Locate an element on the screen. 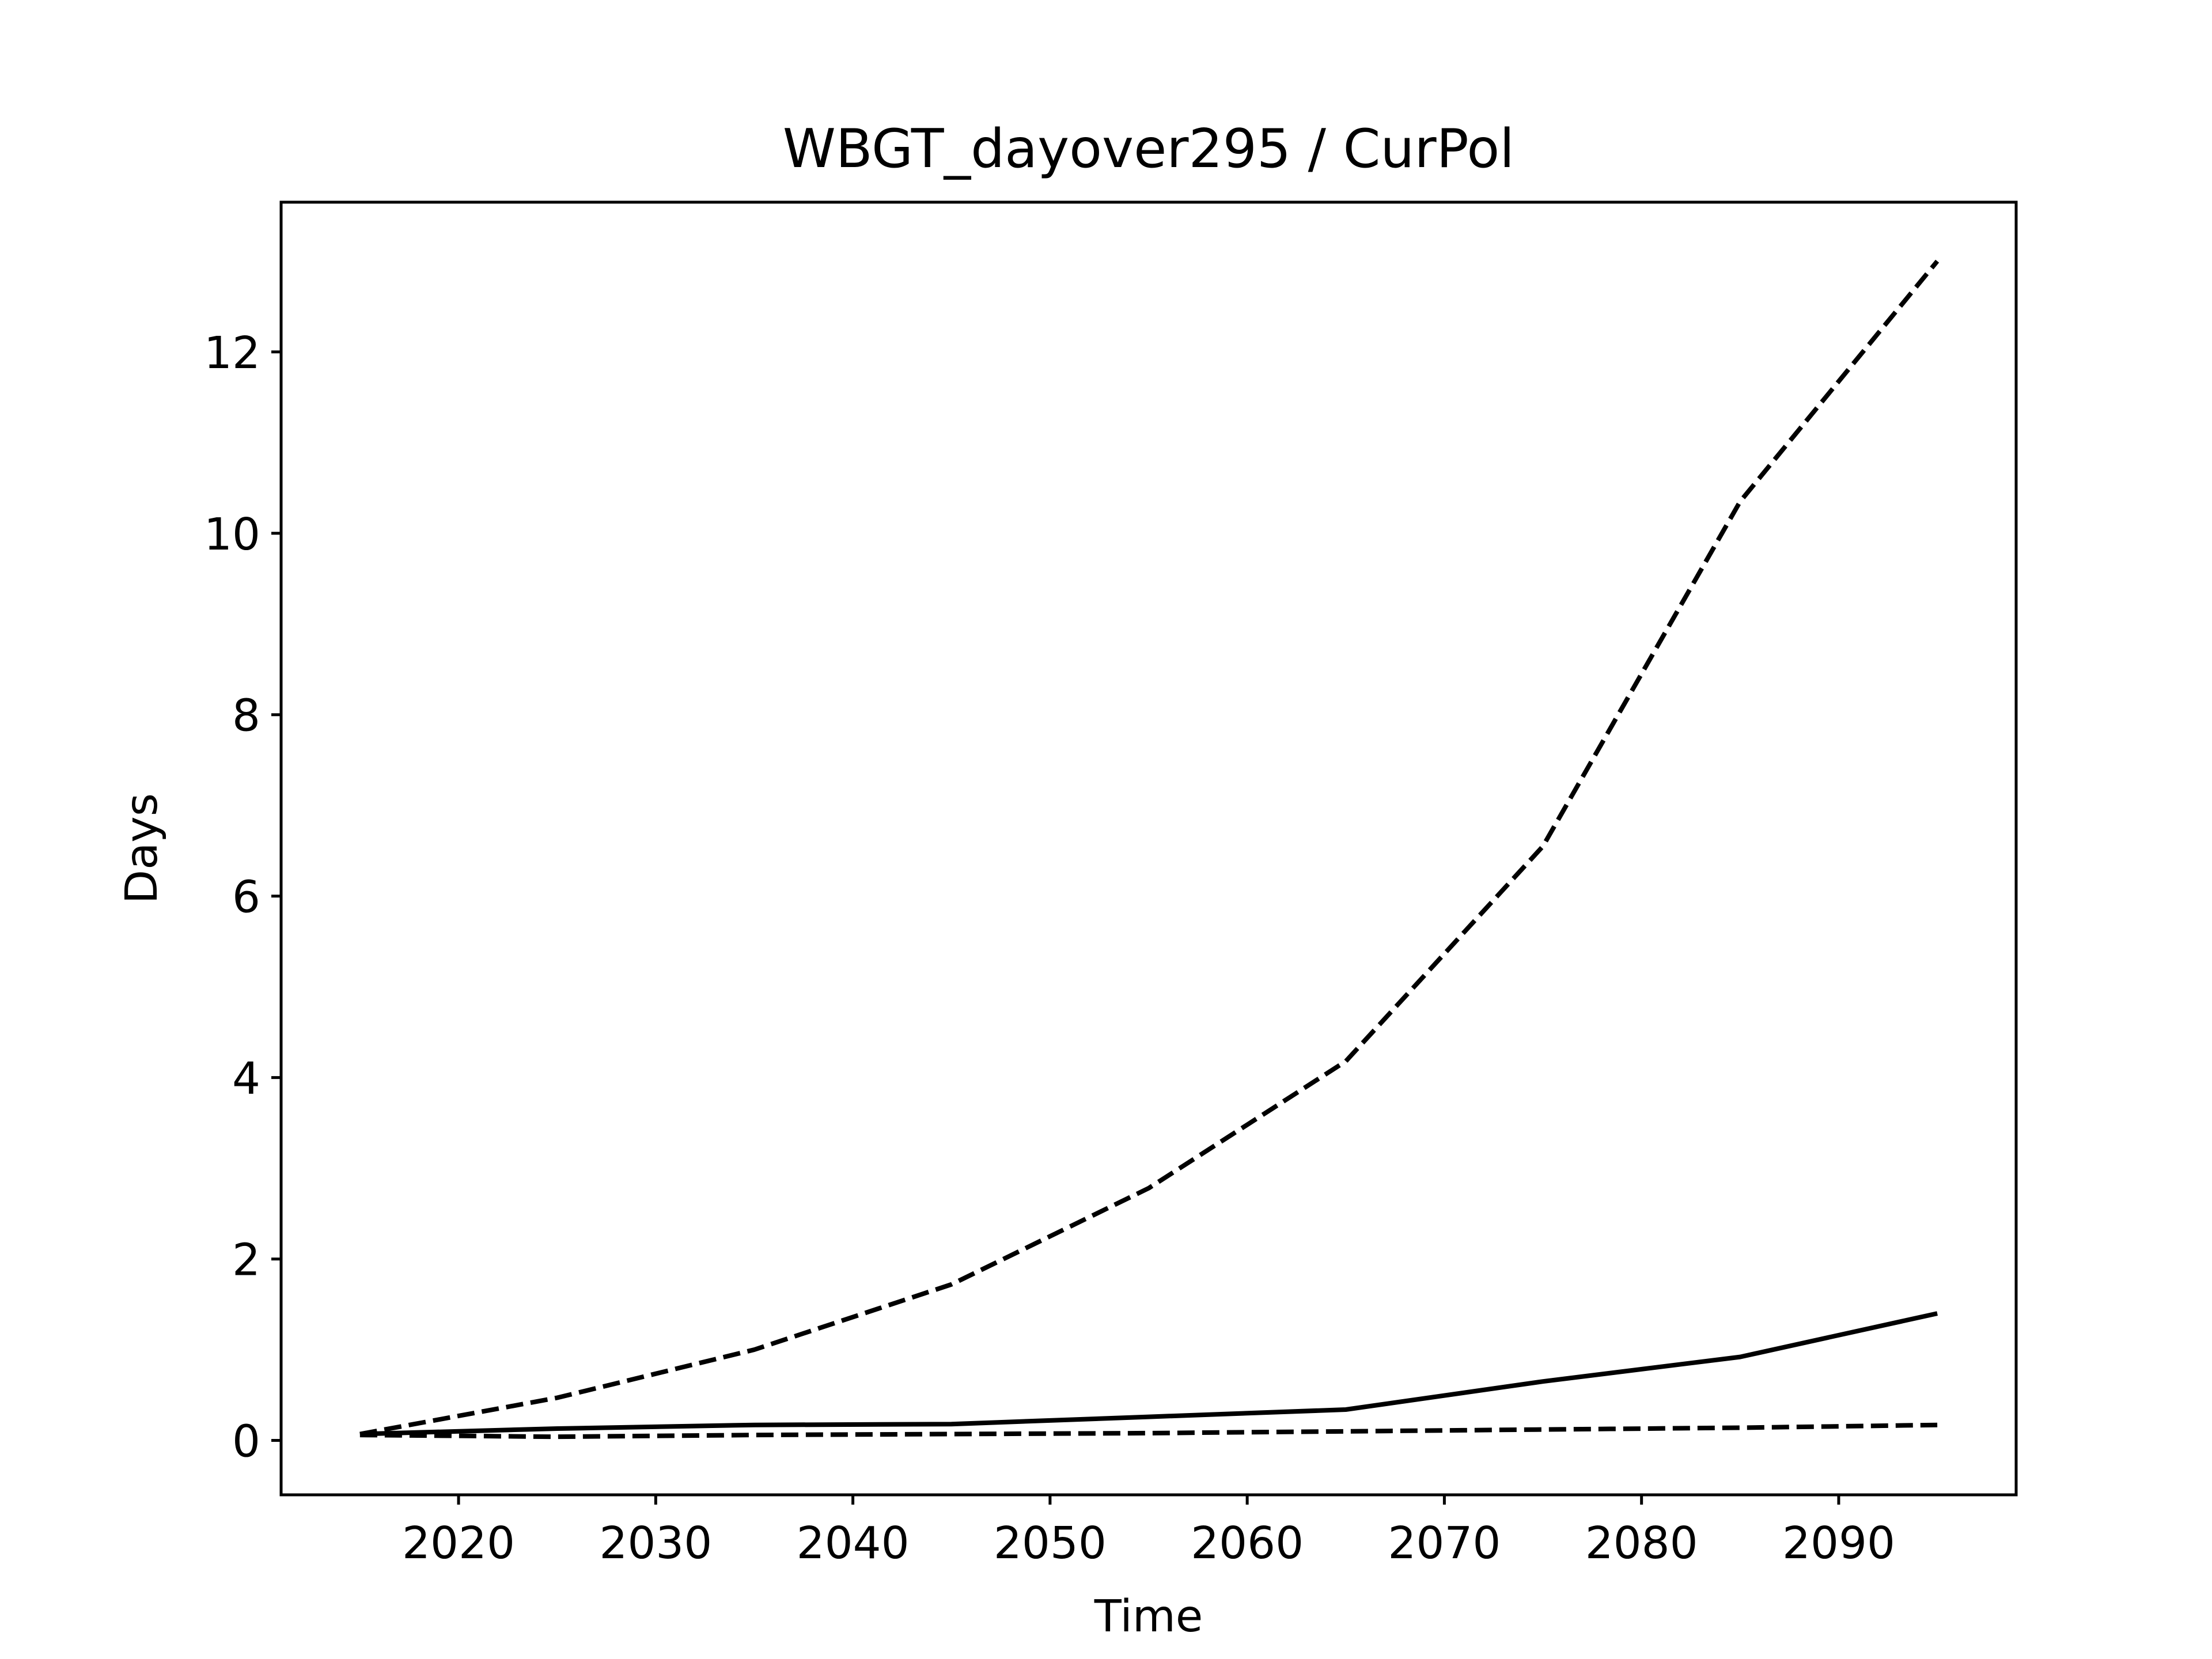 The image size is (2212, 1659). x-tick-label: 2060 is located at coordinates (1247, 1543).